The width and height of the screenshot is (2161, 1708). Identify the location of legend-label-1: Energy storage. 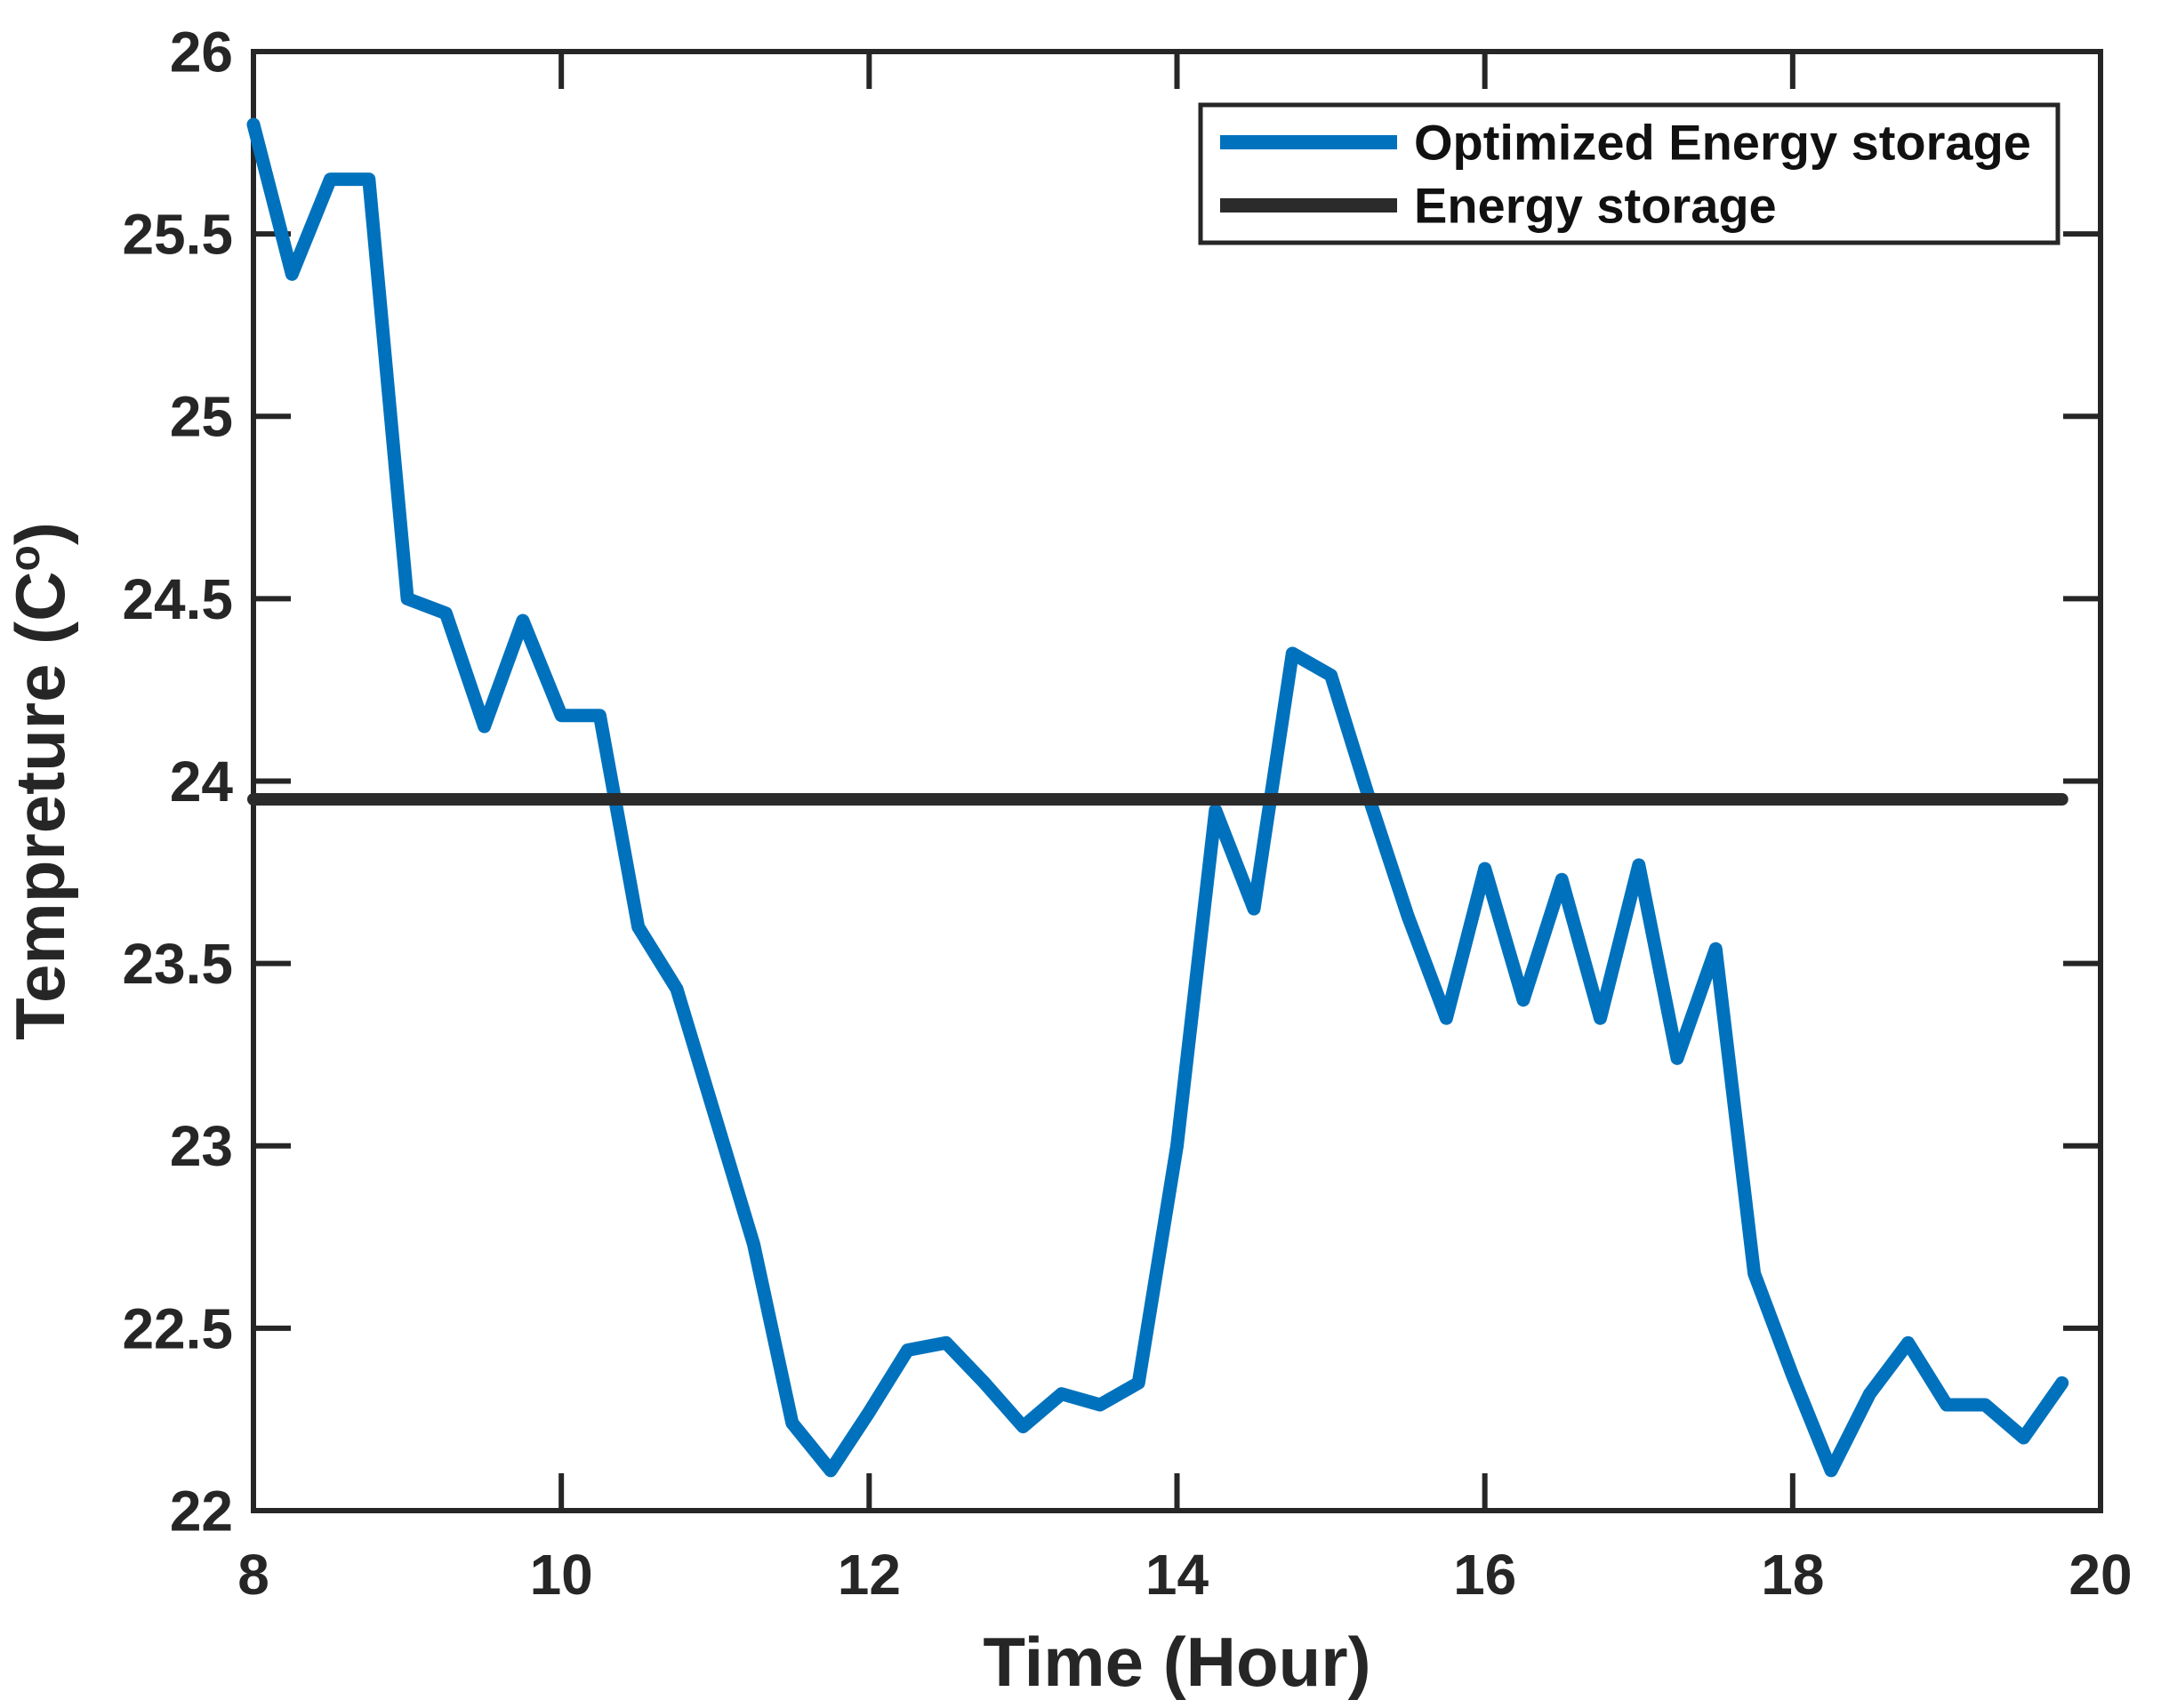
(1595, 206).